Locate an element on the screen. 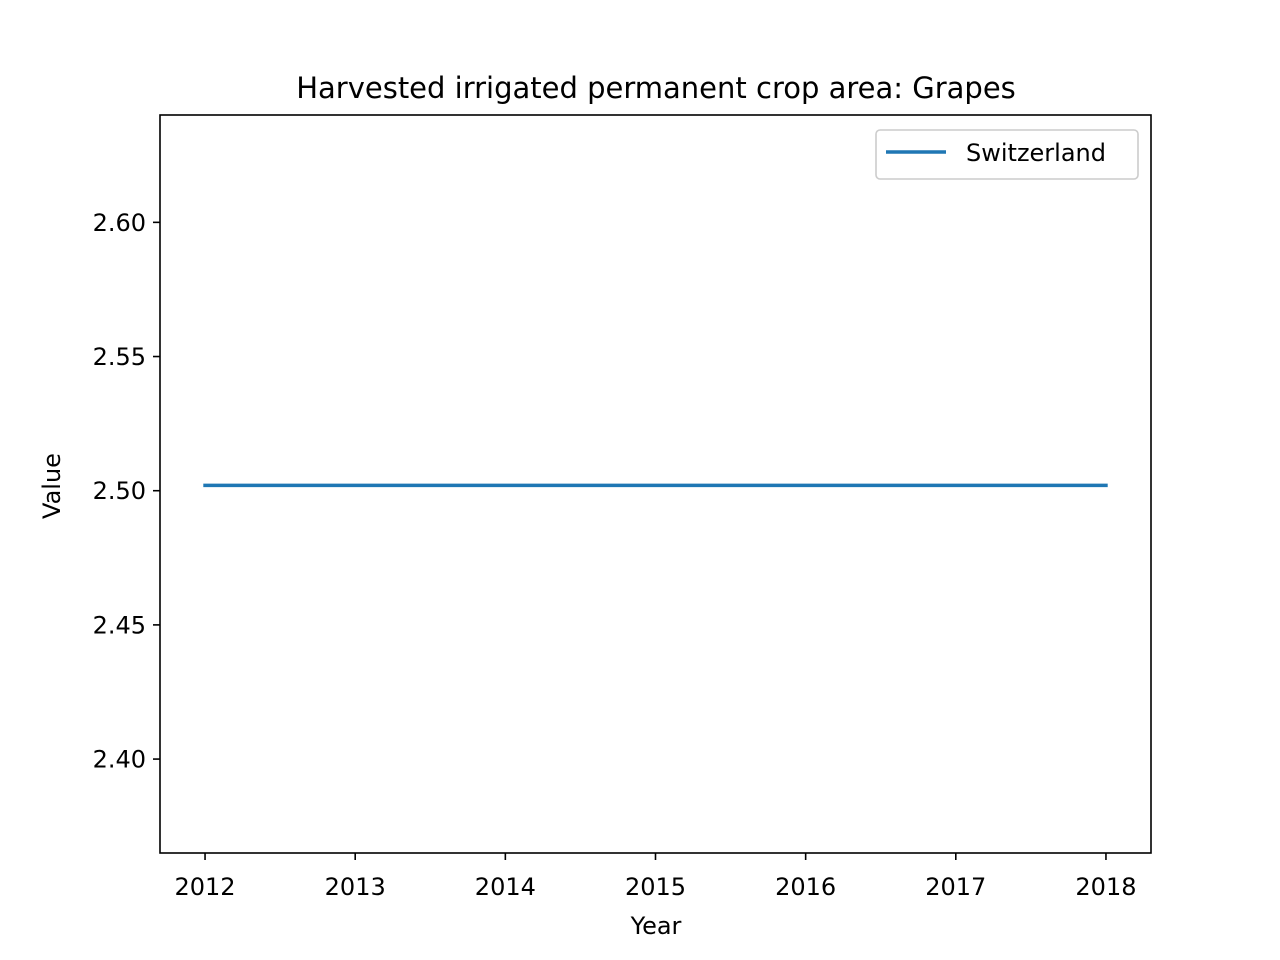 This screenshot has height=960, width=1280. legend: Switzerland is located at coordinates (1007, 154).